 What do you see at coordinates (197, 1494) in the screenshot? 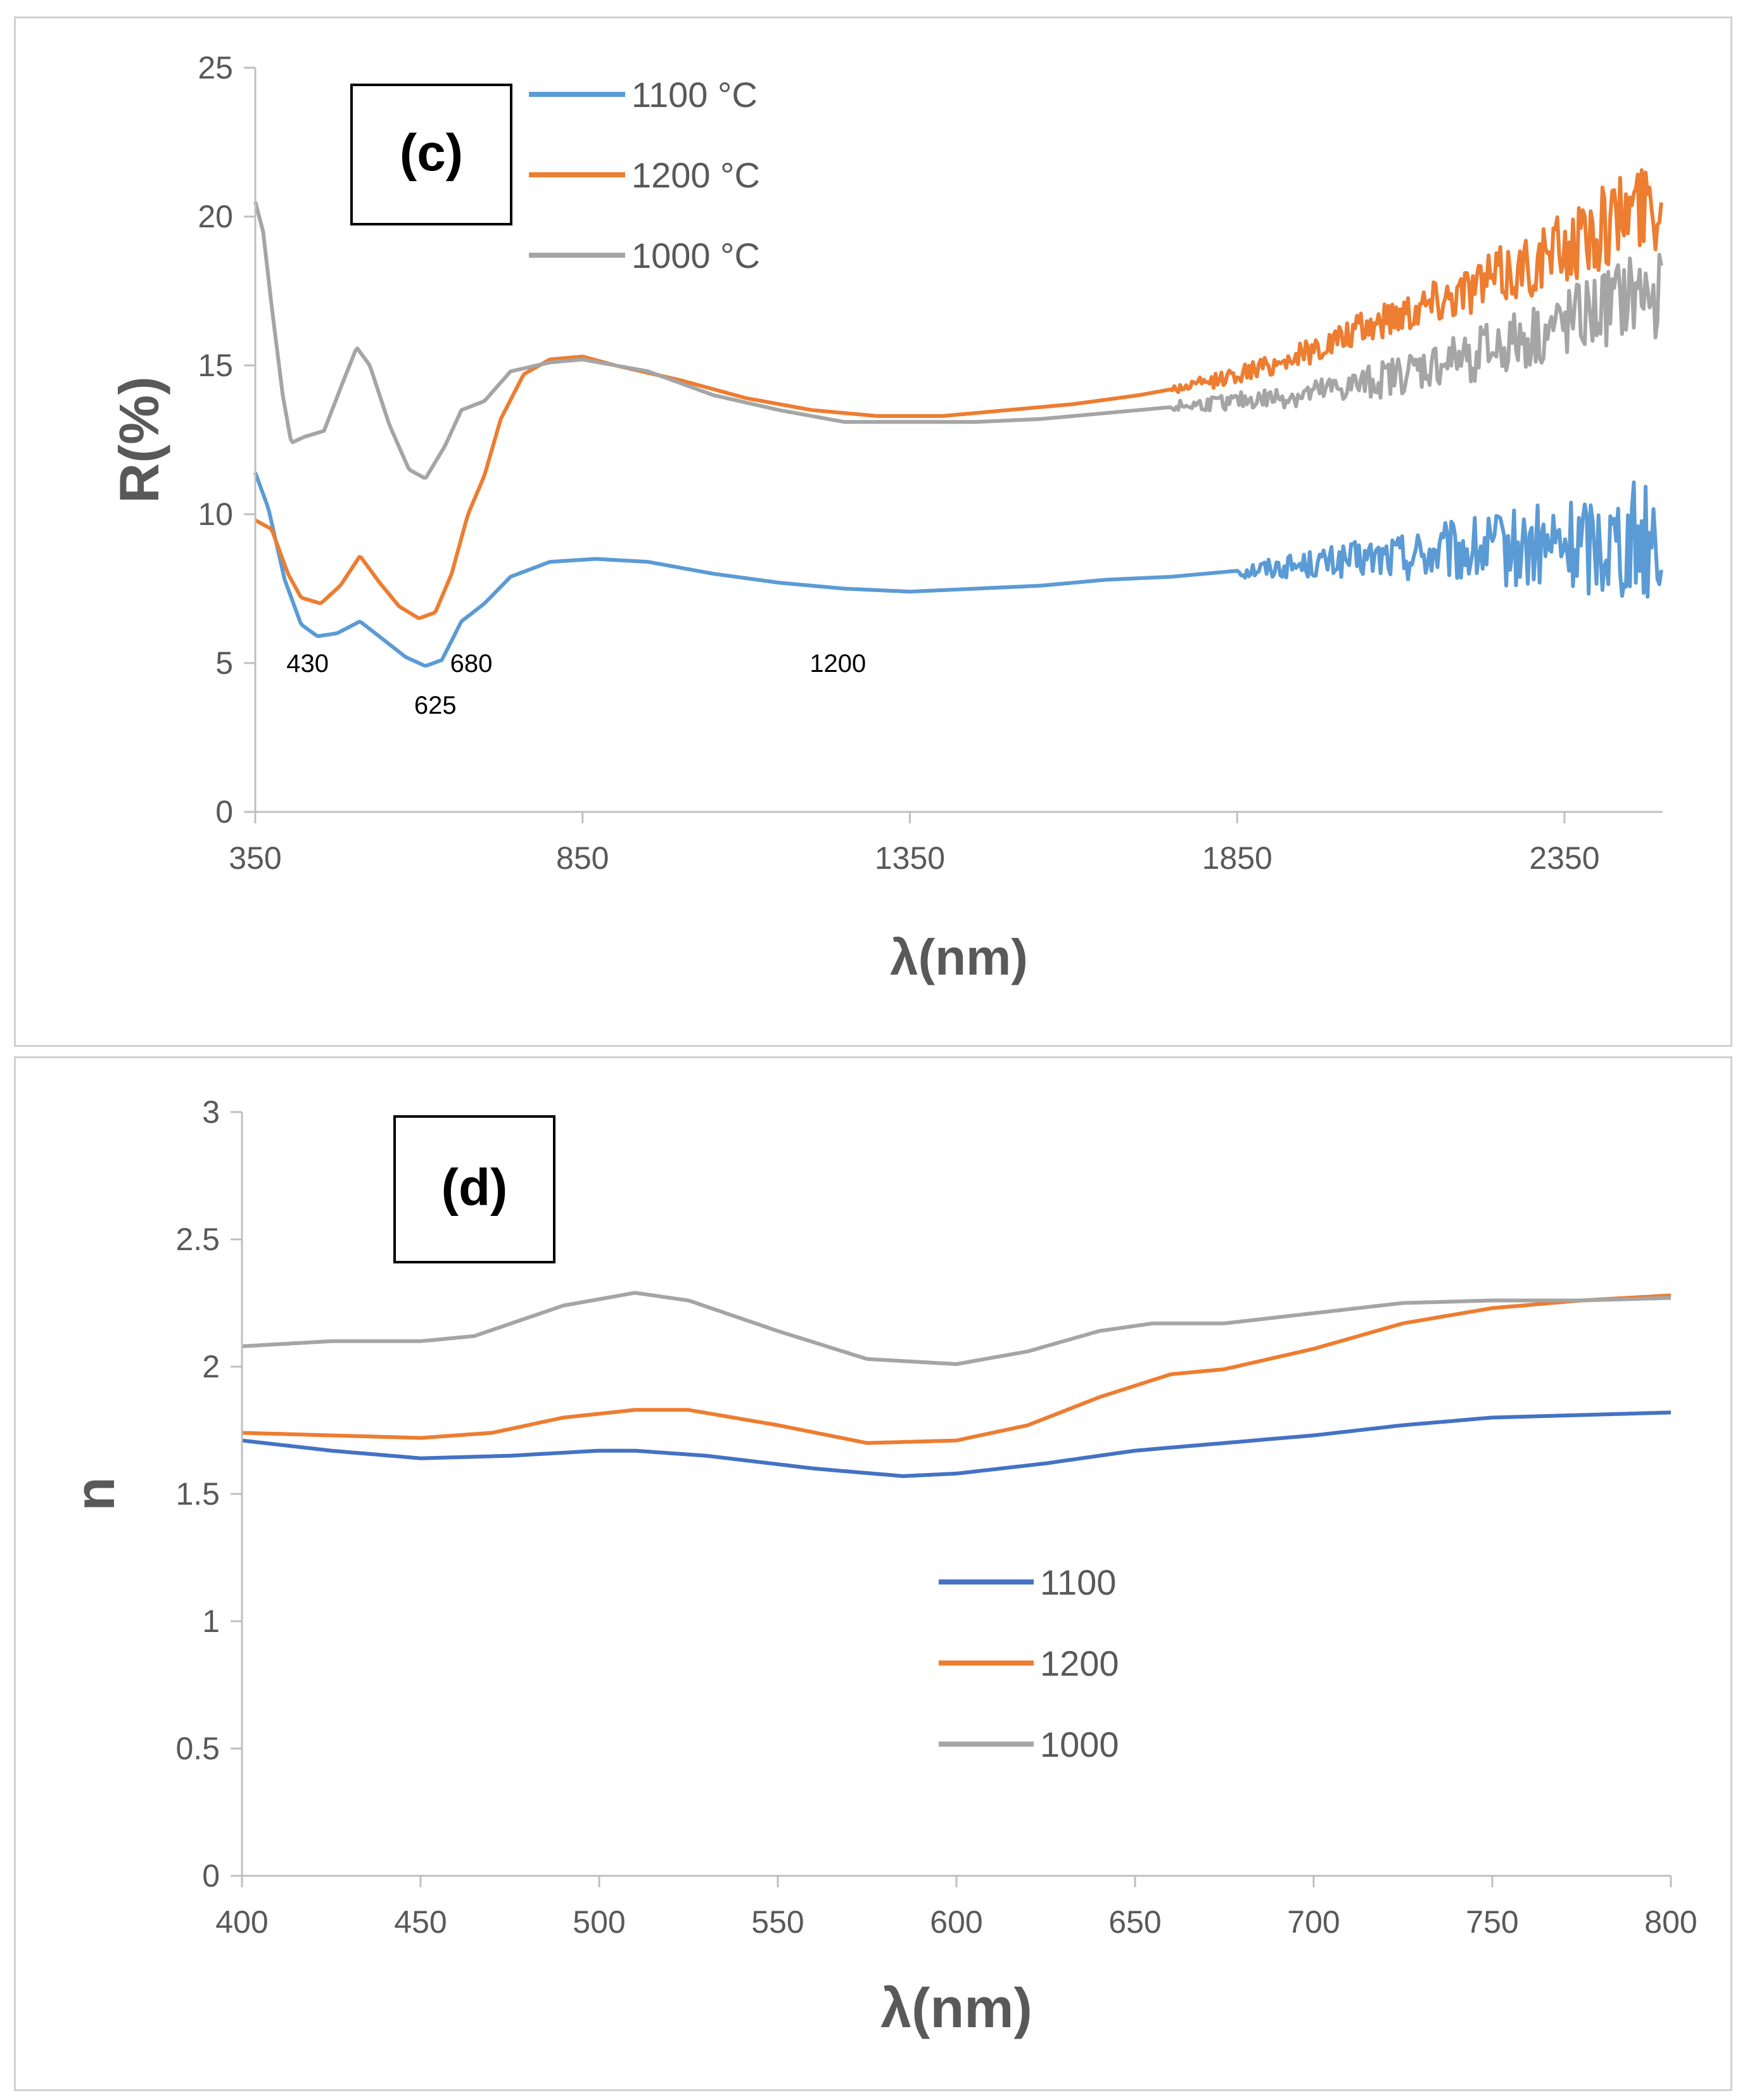
I see `y-tick-label: 1.5` at bounding box center [197, 1494].